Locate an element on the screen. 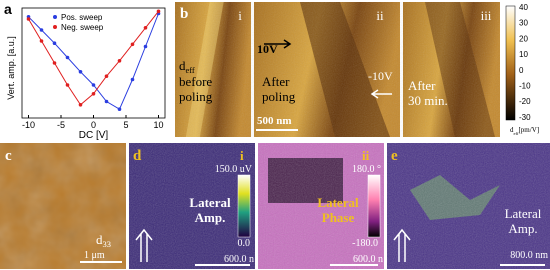 Image resolution: width=550 pixels, height=270 pixels. annotation: -10V is located at coordinates (380, 76).